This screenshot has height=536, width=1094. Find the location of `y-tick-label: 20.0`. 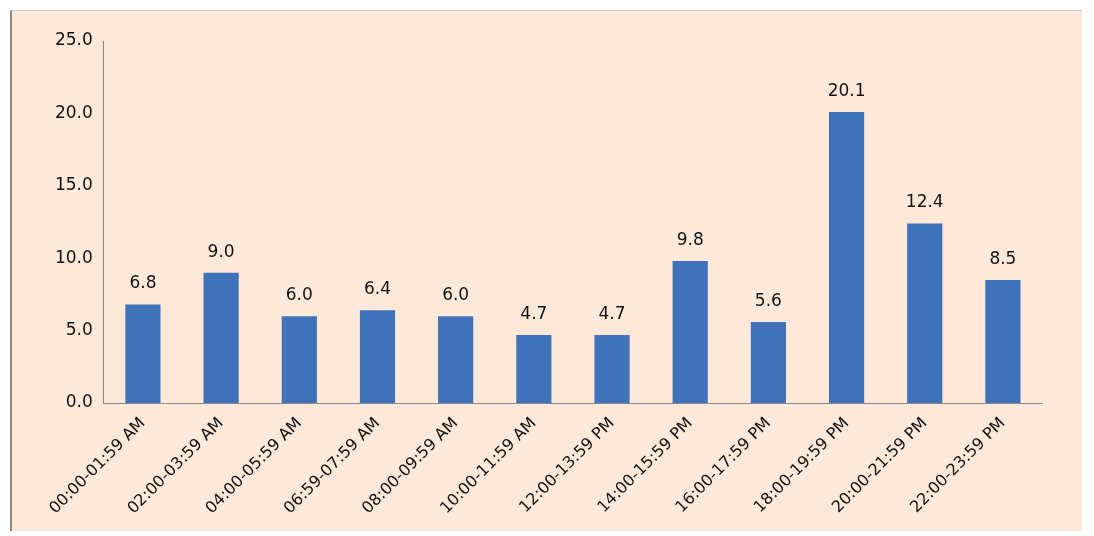

y-tick-label: 20.0 is located at coordinates (73, 111).